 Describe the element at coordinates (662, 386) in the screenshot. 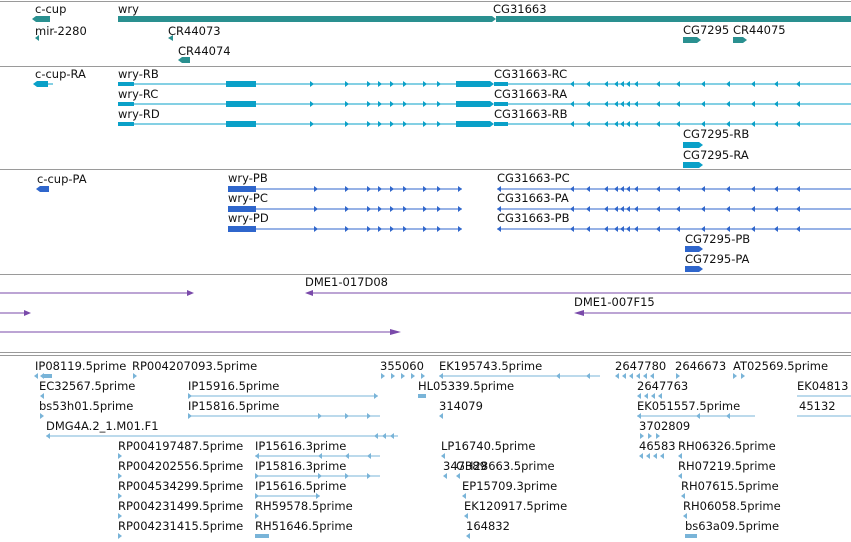

I see `est-label: 2647763` at that location.